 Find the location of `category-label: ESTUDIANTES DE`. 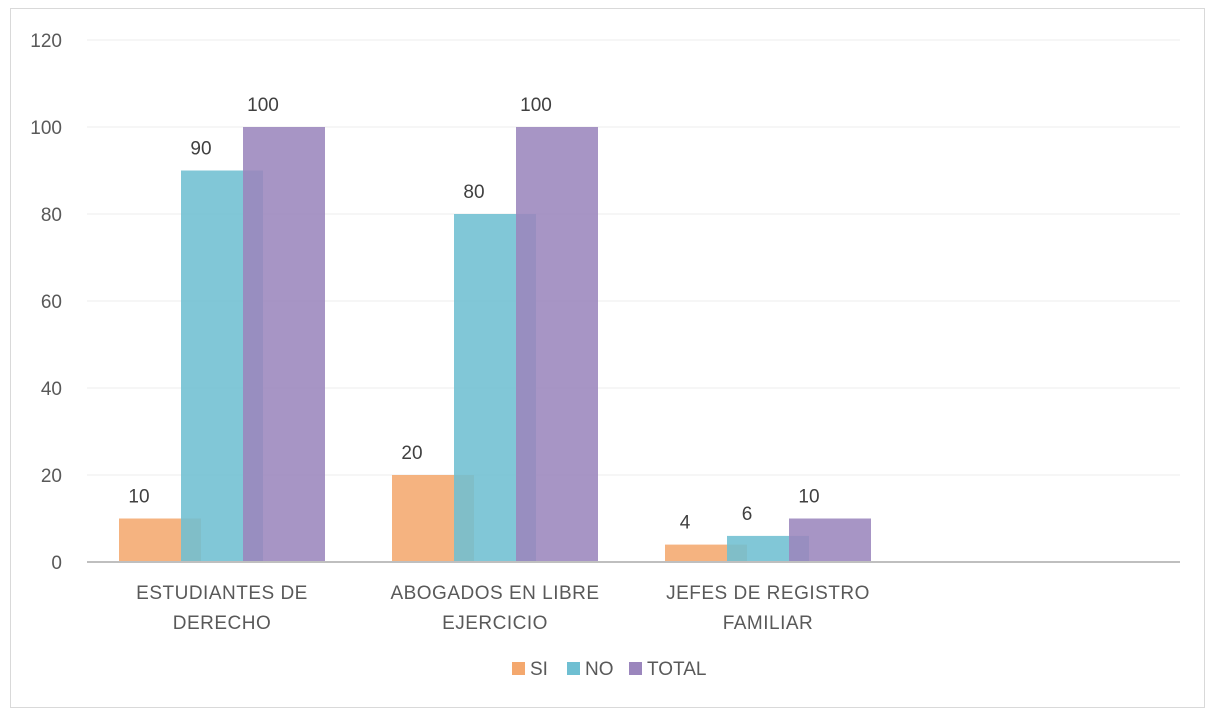

category-label: ESTUDIANTES DE is located at coordinates (222, 593).